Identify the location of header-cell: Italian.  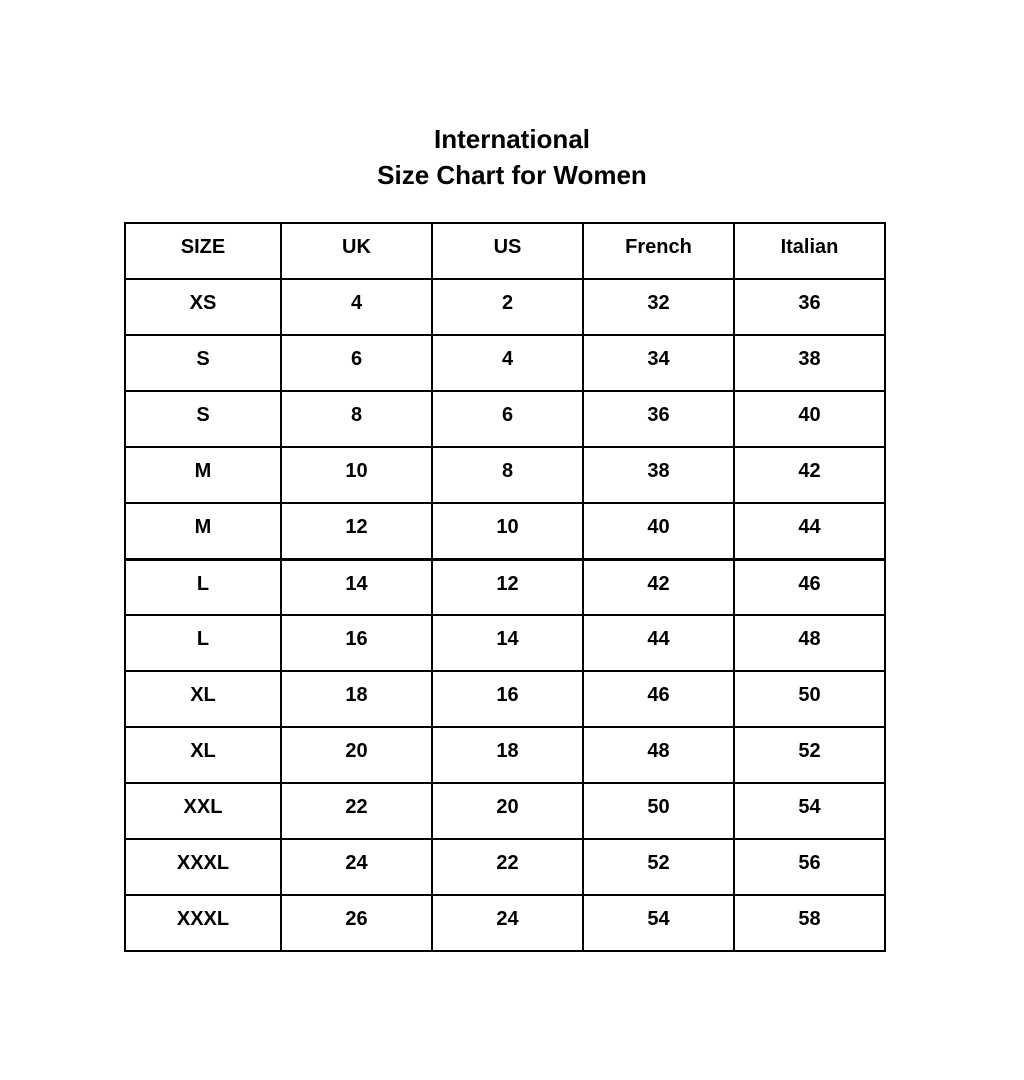
(809, 251).